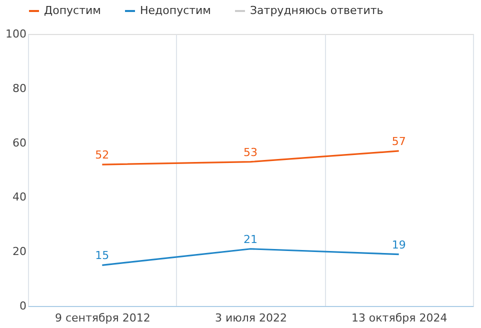  Describe the element at coordinates (16, 34) in the screenshot. I see `y-tick-label: 100` at that location.